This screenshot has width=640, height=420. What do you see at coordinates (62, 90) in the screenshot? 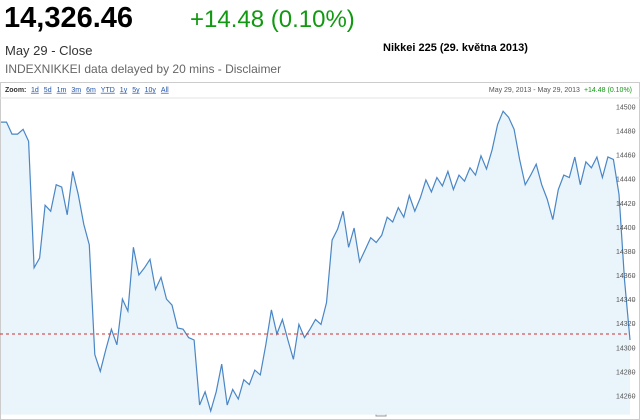
I see `zoom-option: 1m` at bounding box center [62, 90].